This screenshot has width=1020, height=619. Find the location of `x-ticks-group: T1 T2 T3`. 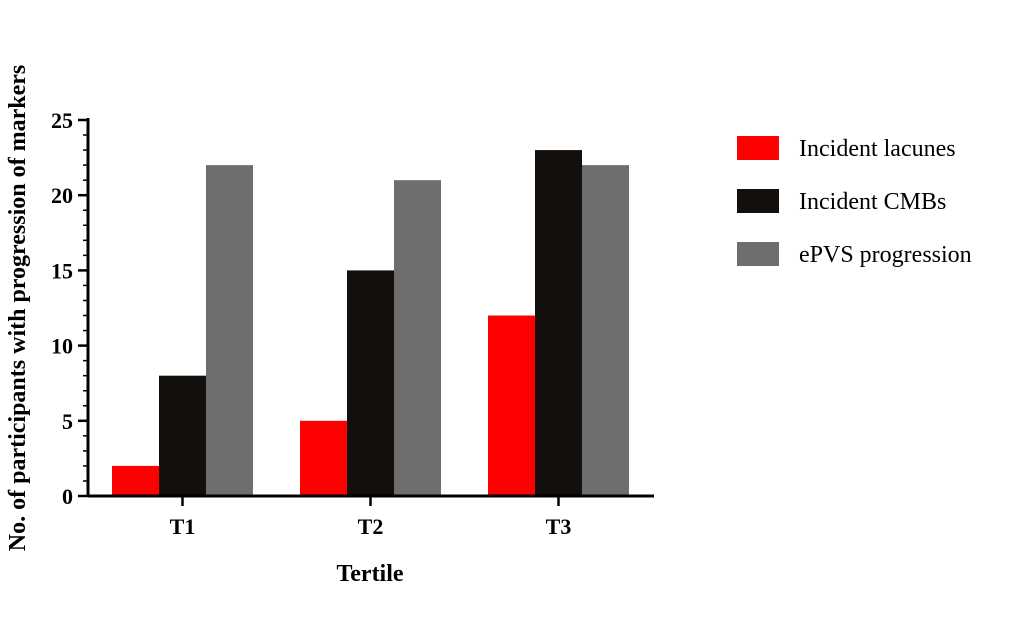

x-ticks-group: T1 T2 T3 is located at coordinates (371, 517).